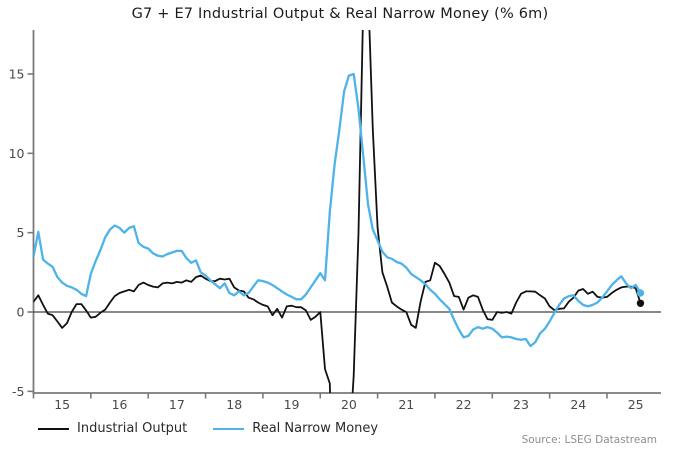  I want to click on real-narrow-money-line-swatch-icon, so click(229, 428).